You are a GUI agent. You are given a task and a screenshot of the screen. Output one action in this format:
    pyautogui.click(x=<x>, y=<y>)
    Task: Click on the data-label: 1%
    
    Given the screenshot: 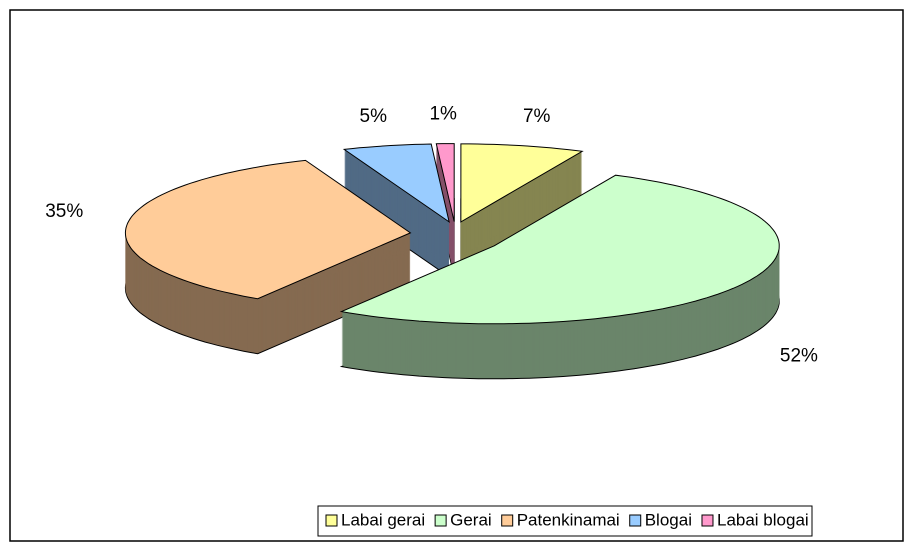 What is the action you would take?
    pyautogui.click(x=443, y=113)
    